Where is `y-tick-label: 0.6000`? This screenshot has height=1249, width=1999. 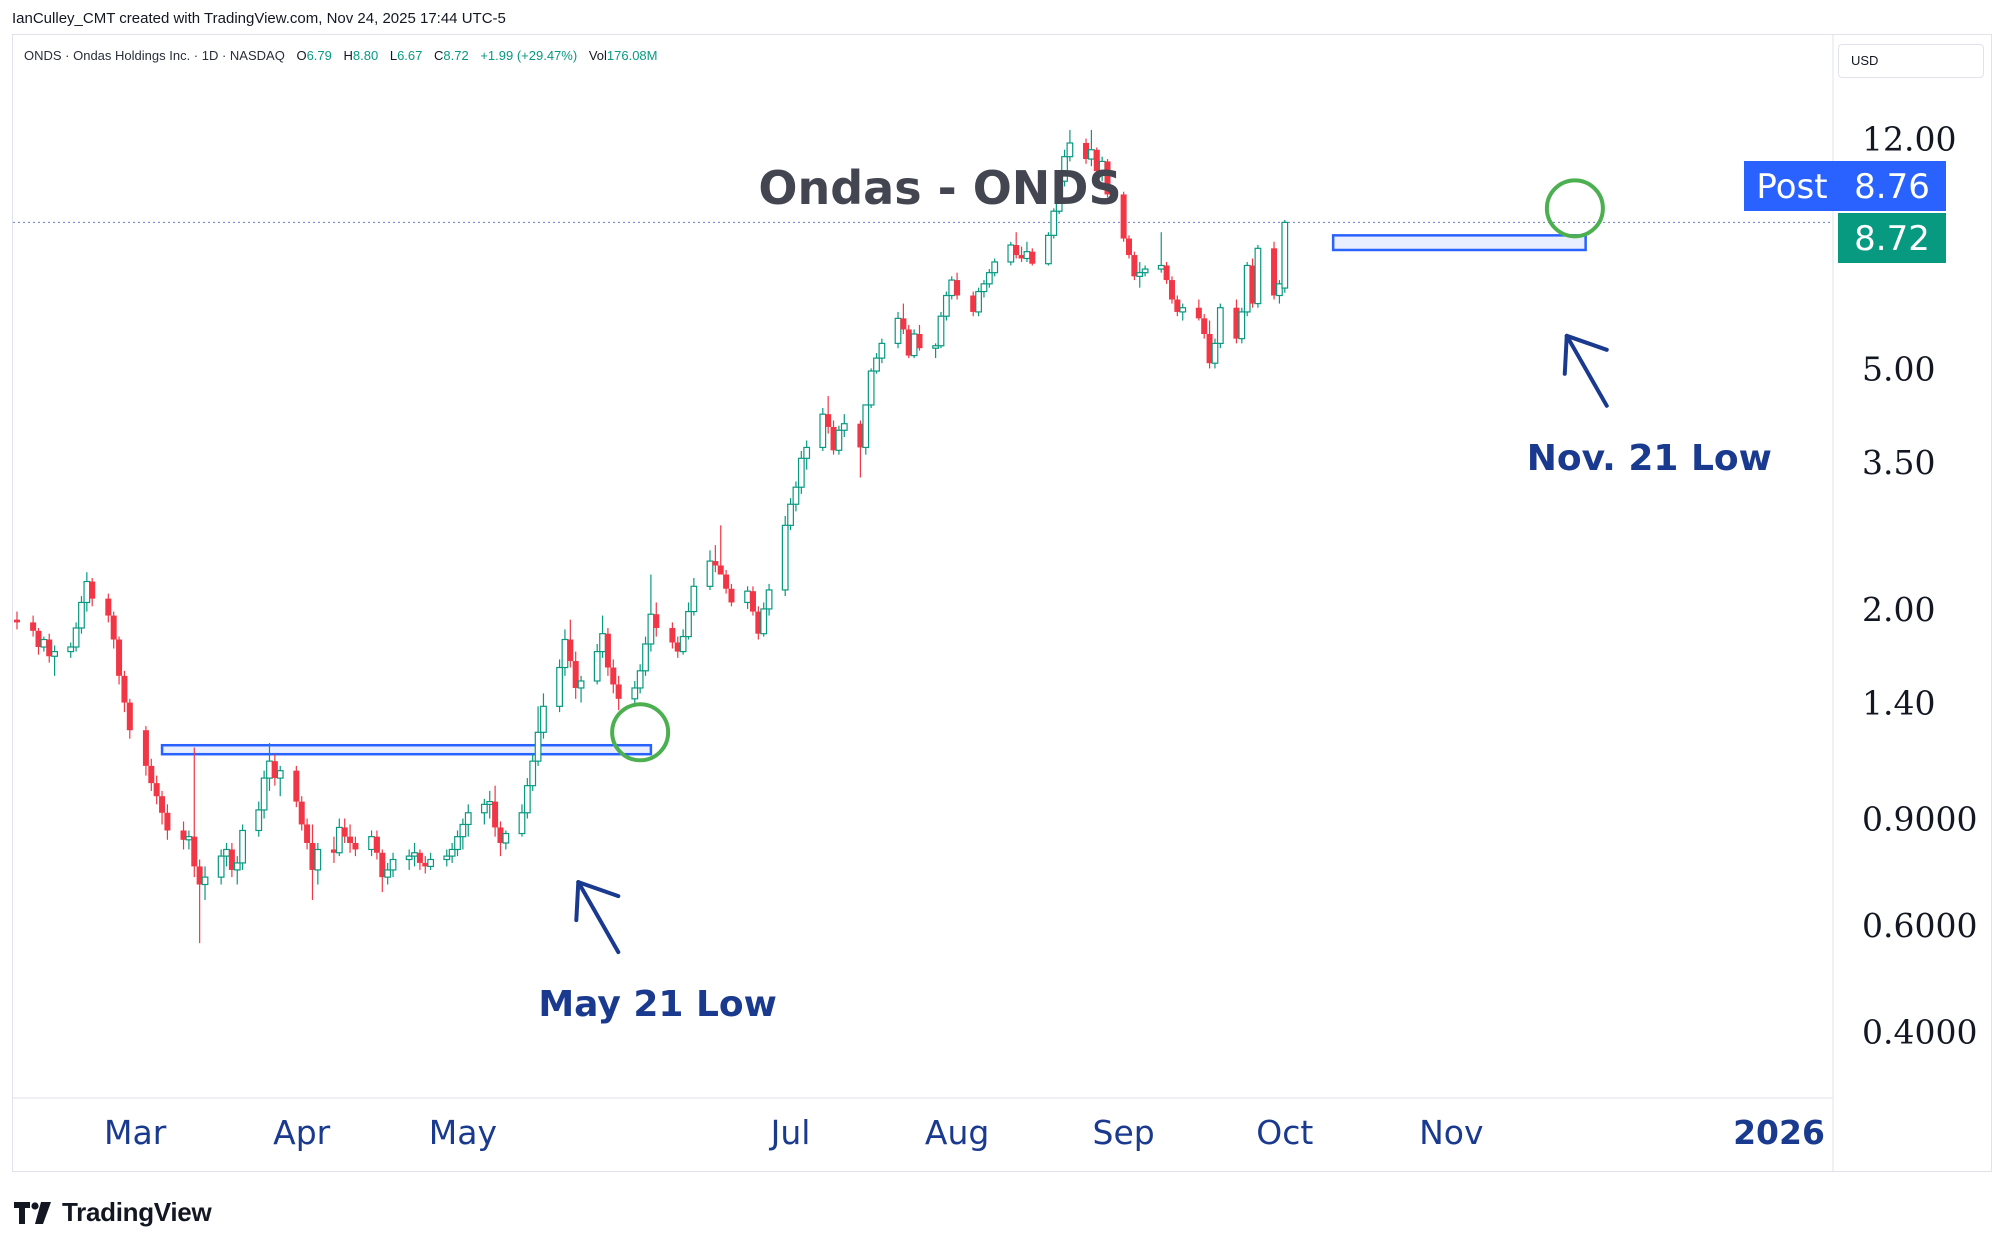 y-tick-label: 0.6000 is located at coordinates (1919, 925).